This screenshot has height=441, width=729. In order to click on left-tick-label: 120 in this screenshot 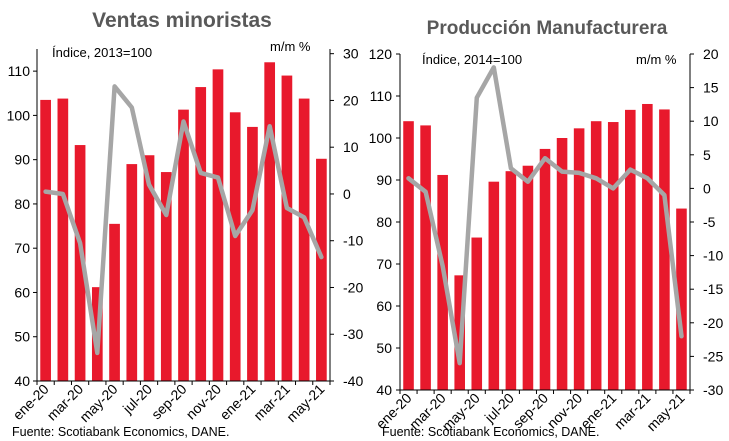, I will do `click(381, 54)`.